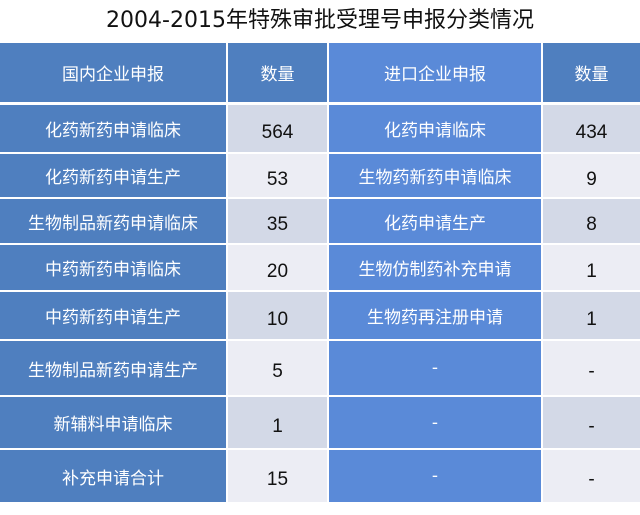  What do you see at coordinates (591, 72) in the screenshot?
I see `header-quantity-import: 数量` at bounding box center [591, 72].